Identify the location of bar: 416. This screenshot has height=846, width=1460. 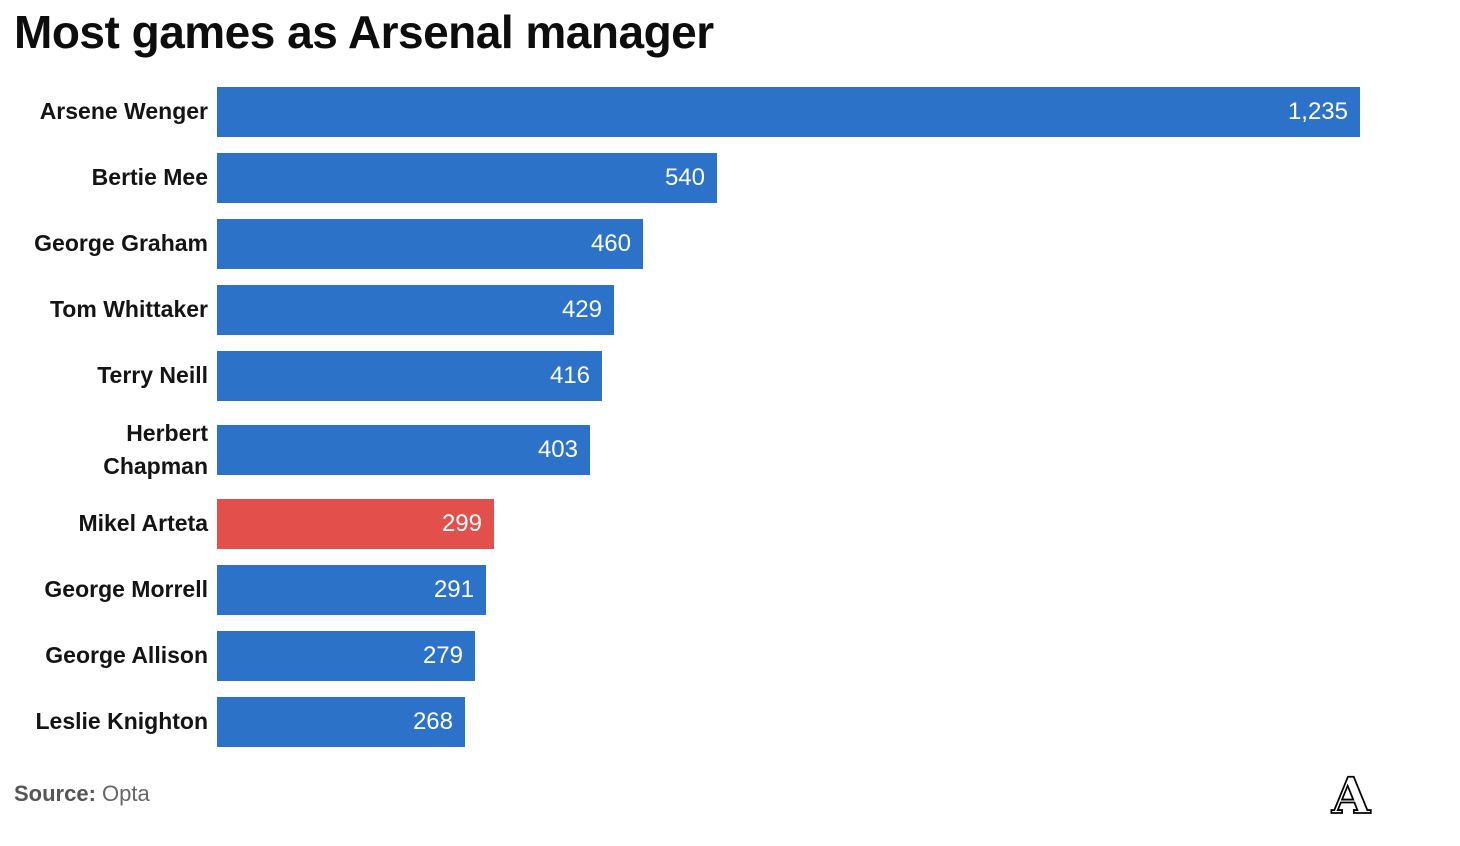
(409, 375).